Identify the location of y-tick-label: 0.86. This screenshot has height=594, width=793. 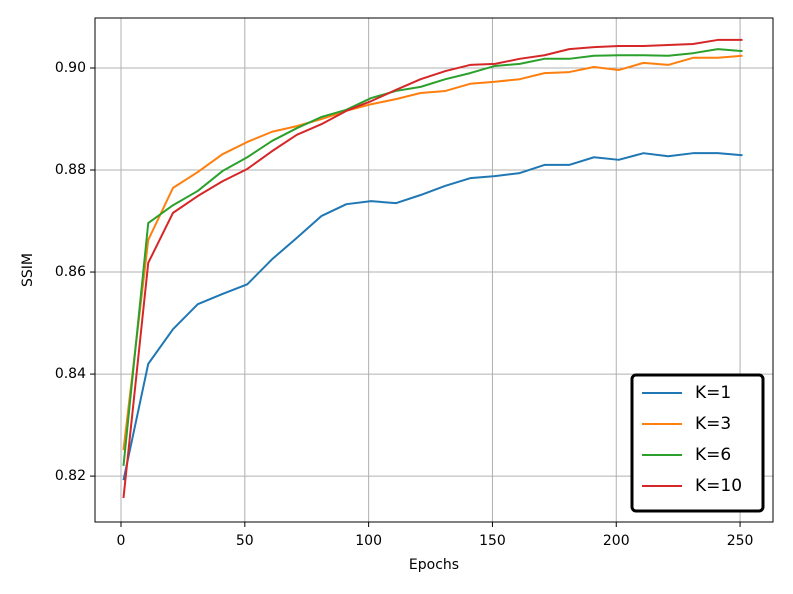
(70, 272).